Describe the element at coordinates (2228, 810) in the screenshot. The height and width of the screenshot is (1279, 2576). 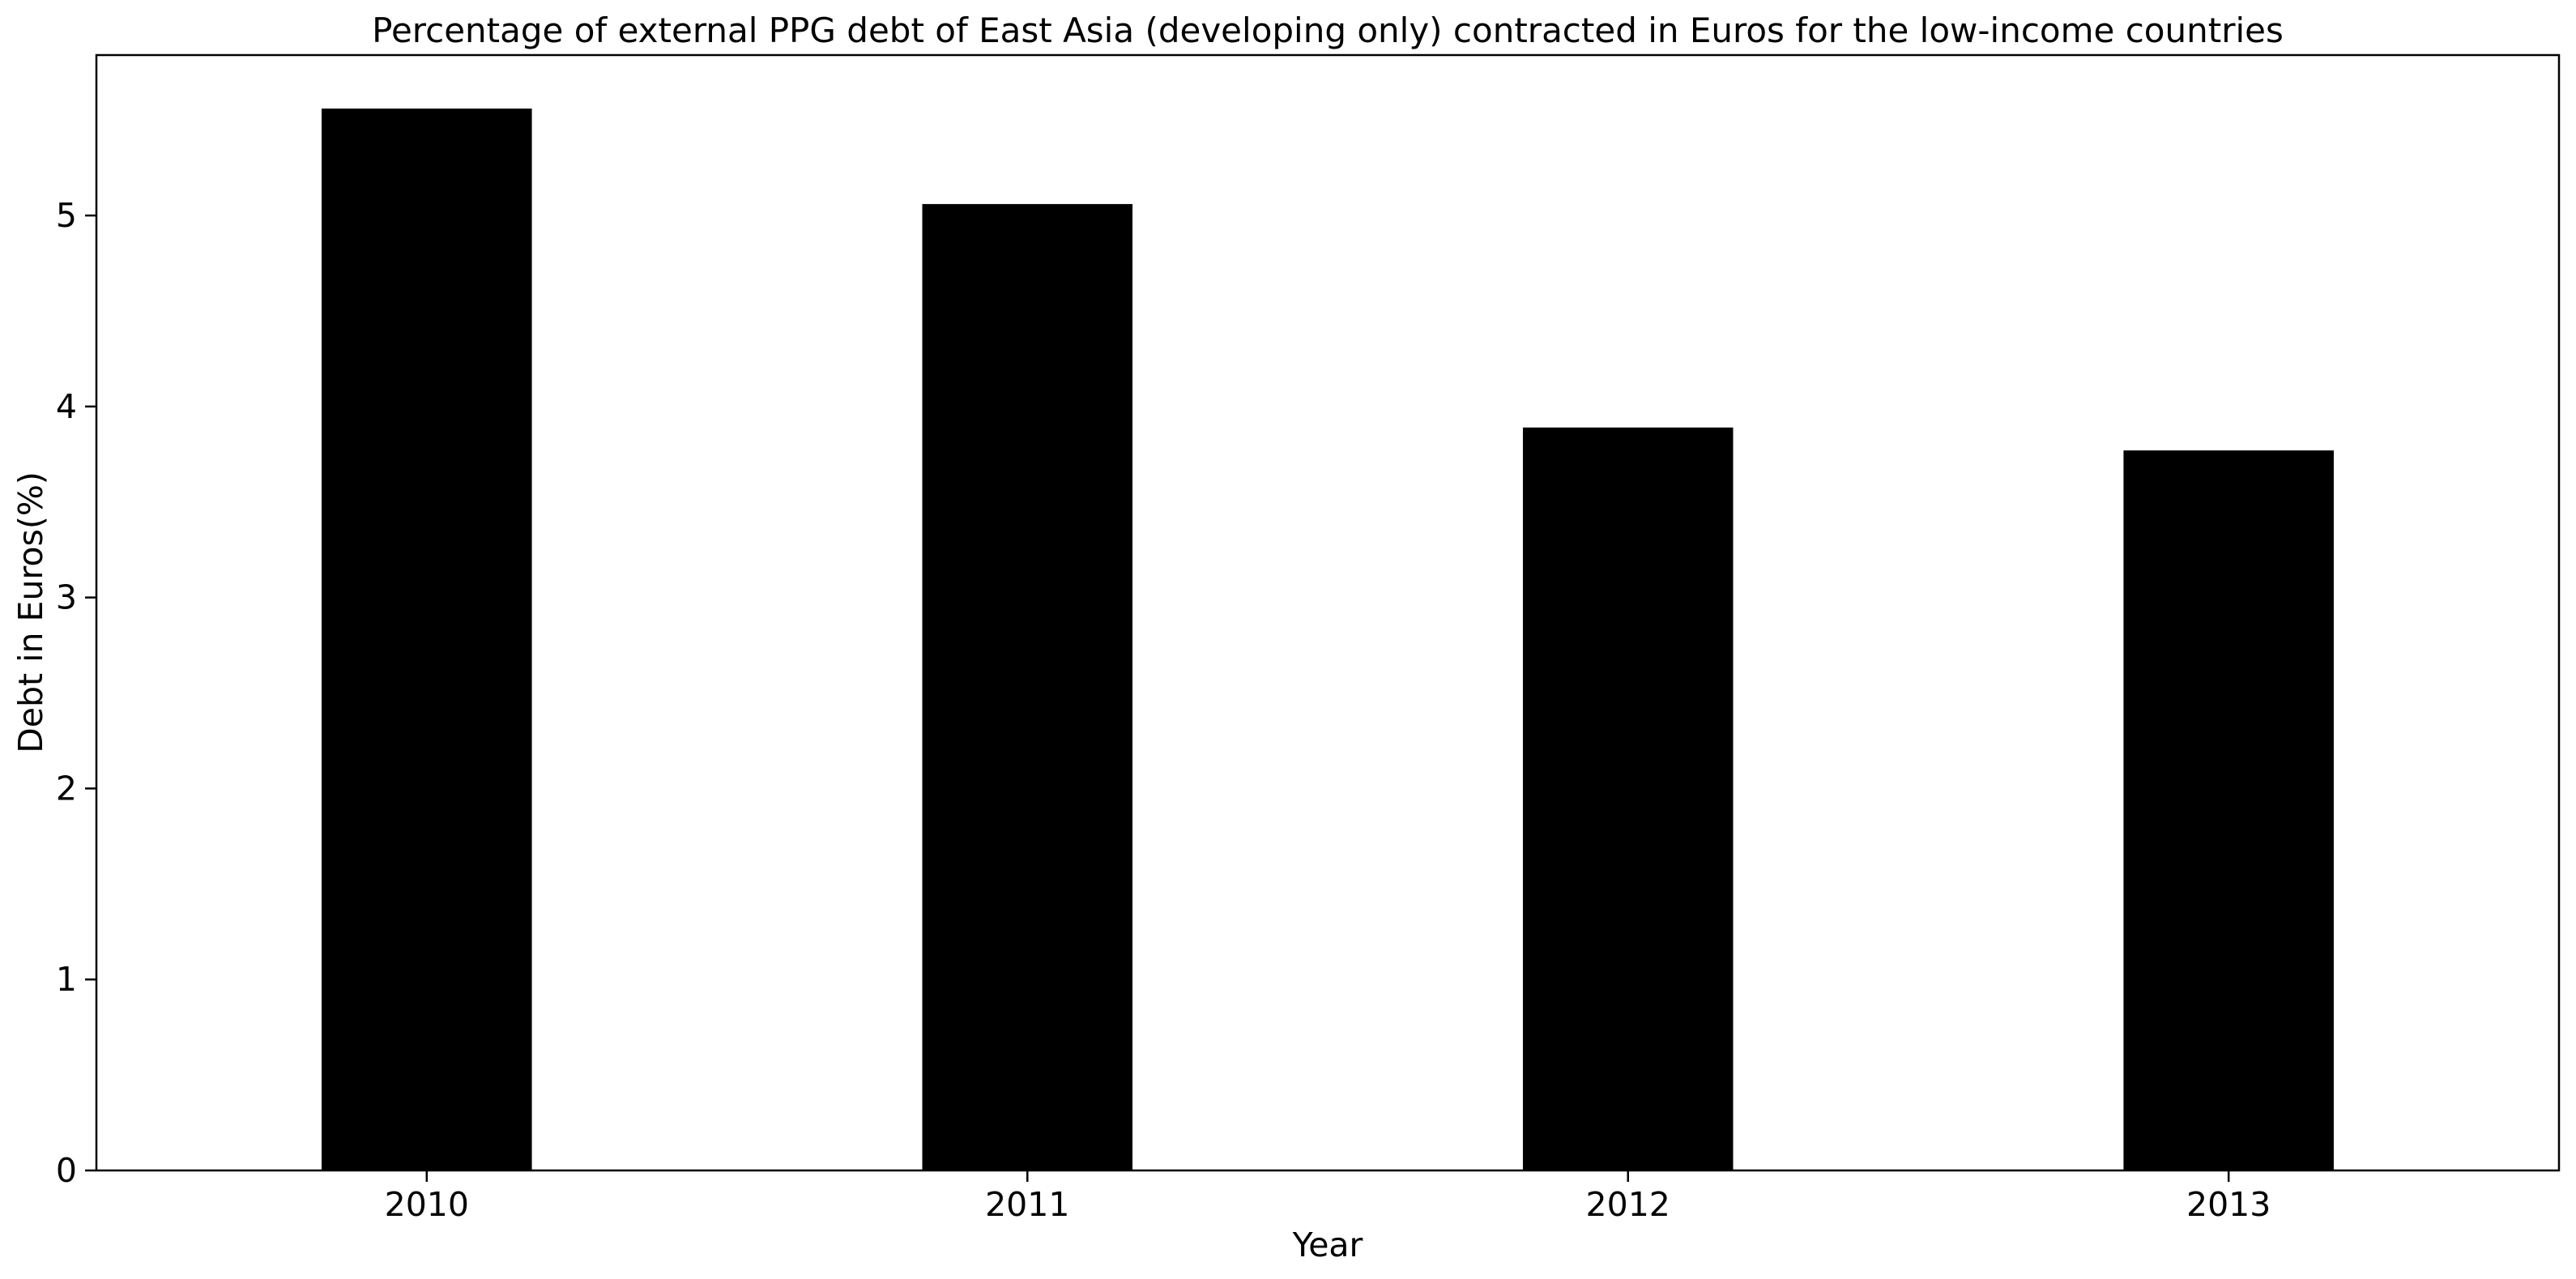
I see `bar-2013` at that location.